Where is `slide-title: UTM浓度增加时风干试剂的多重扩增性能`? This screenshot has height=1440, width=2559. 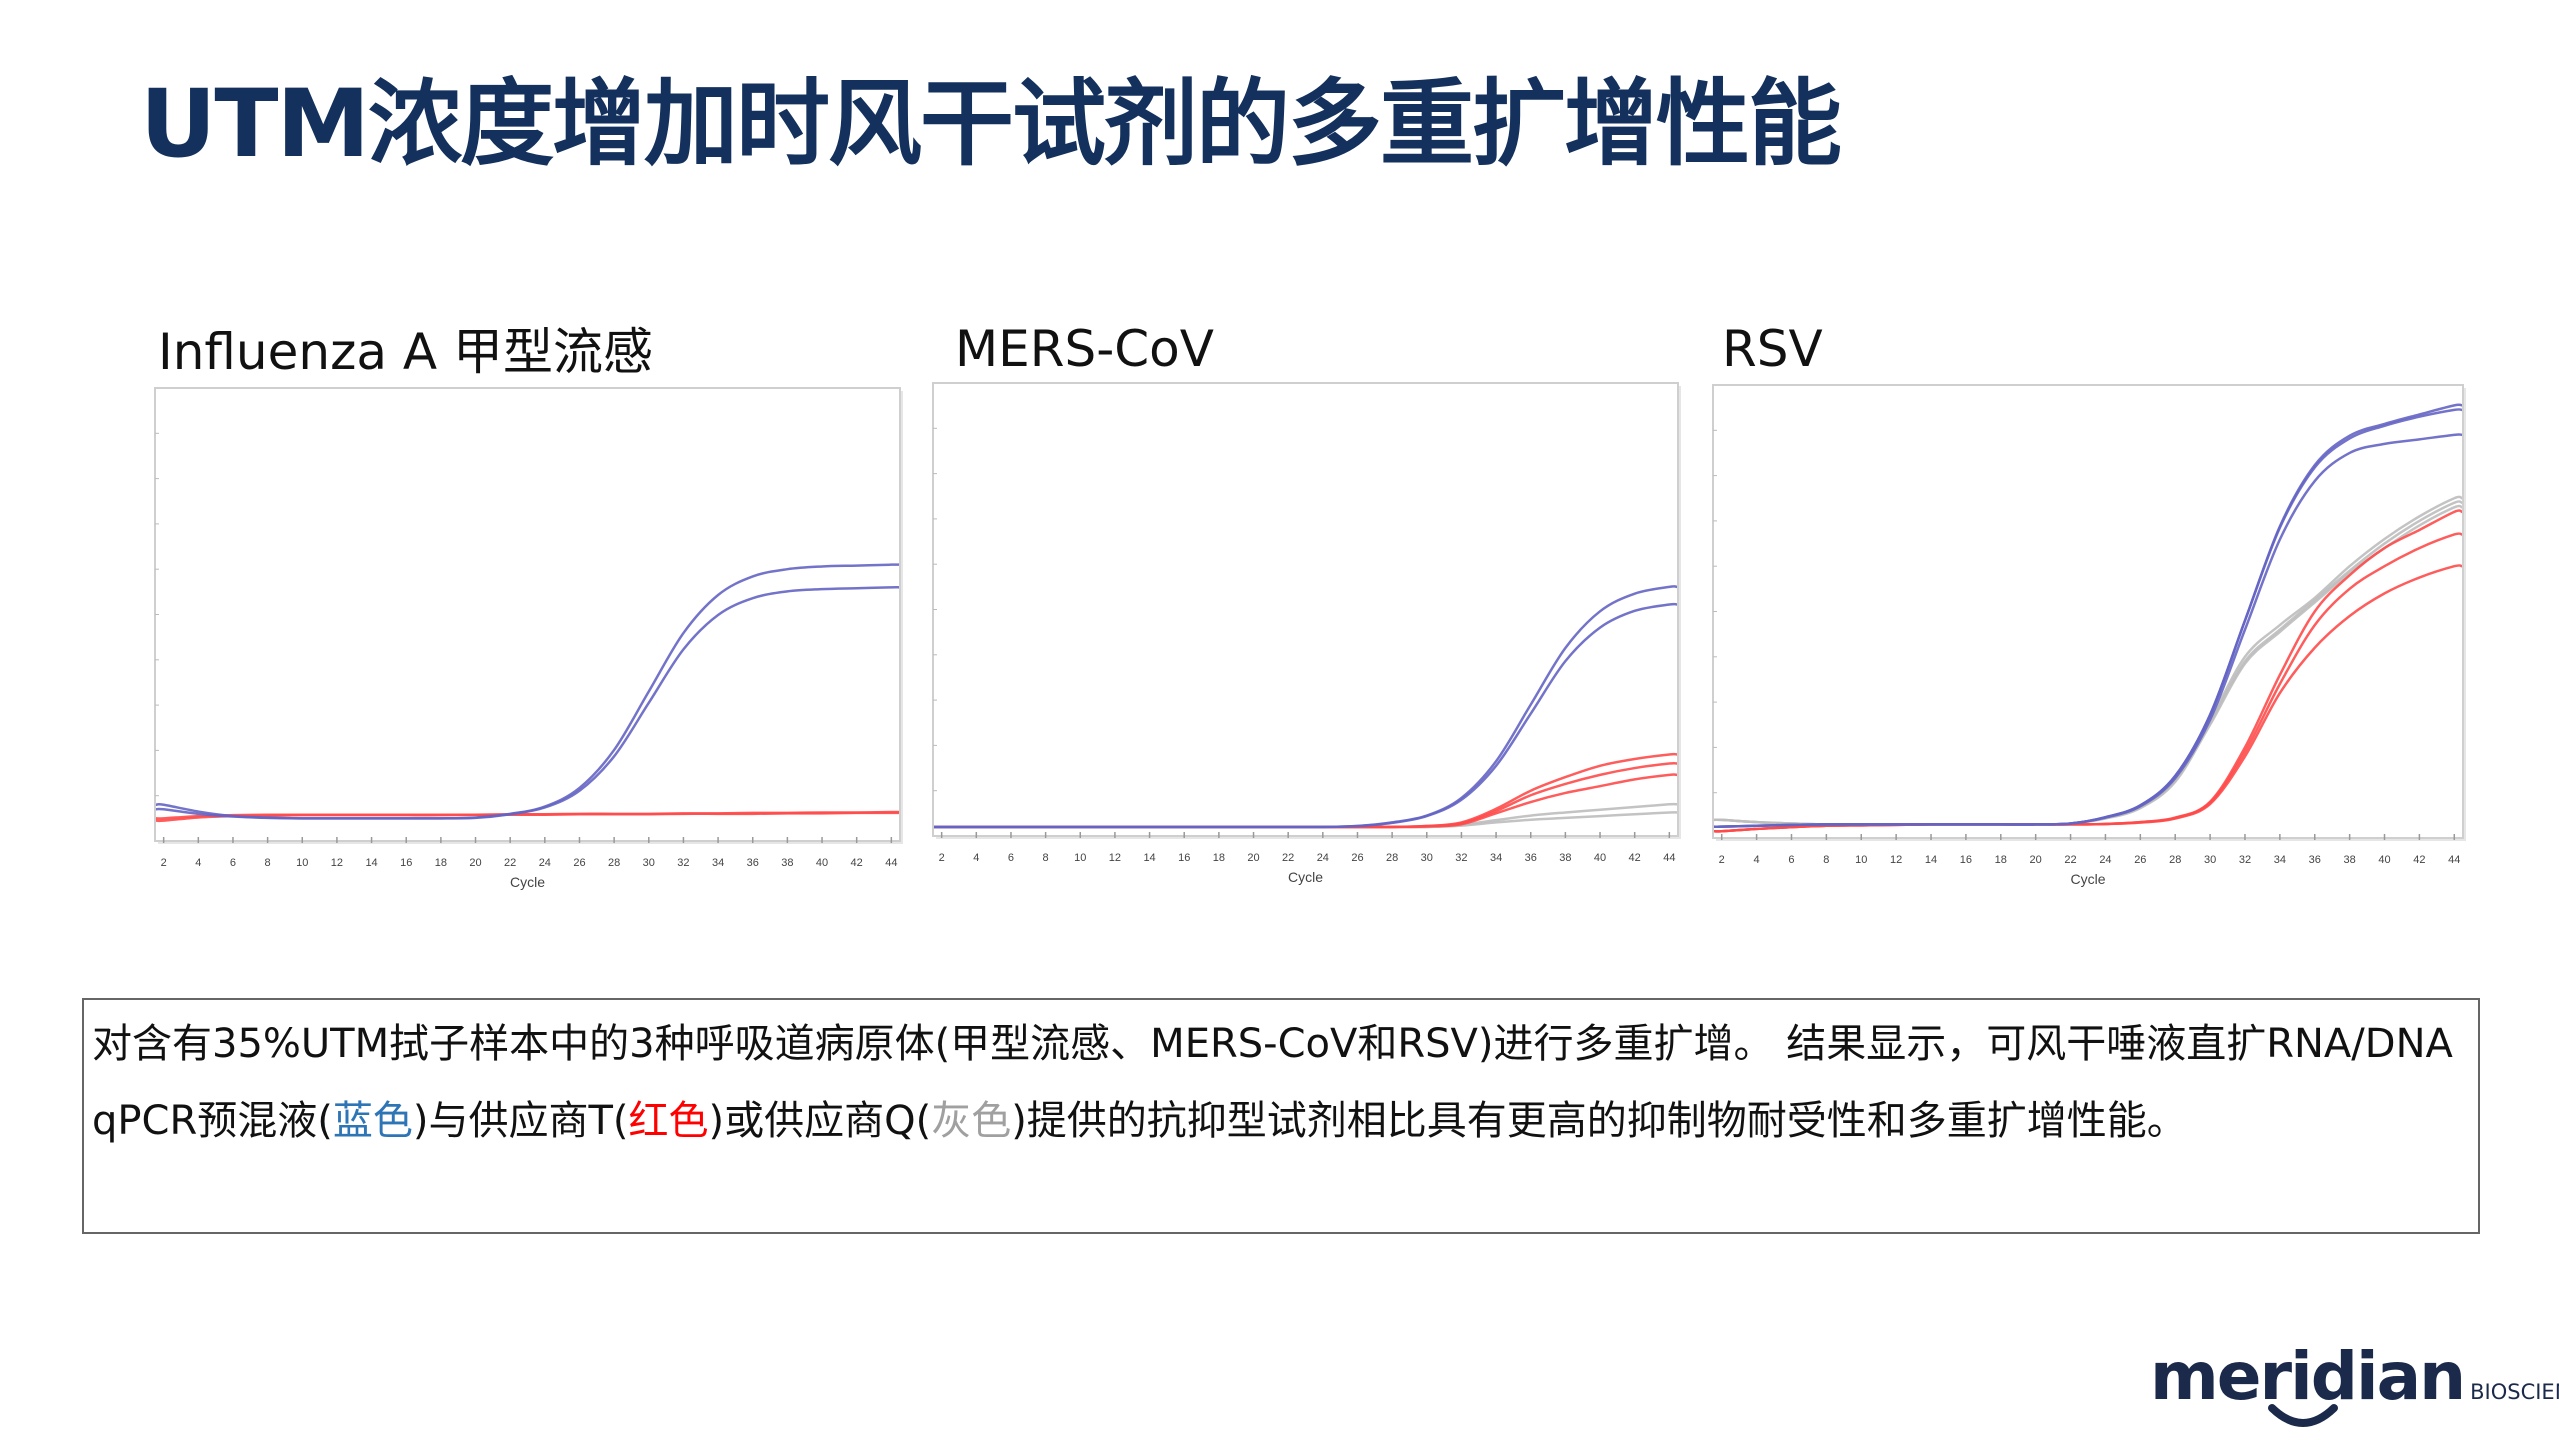 slide-title: UTM浓度增加时风干试剂的多重扩增性能 is located at coordinates (991, 124).